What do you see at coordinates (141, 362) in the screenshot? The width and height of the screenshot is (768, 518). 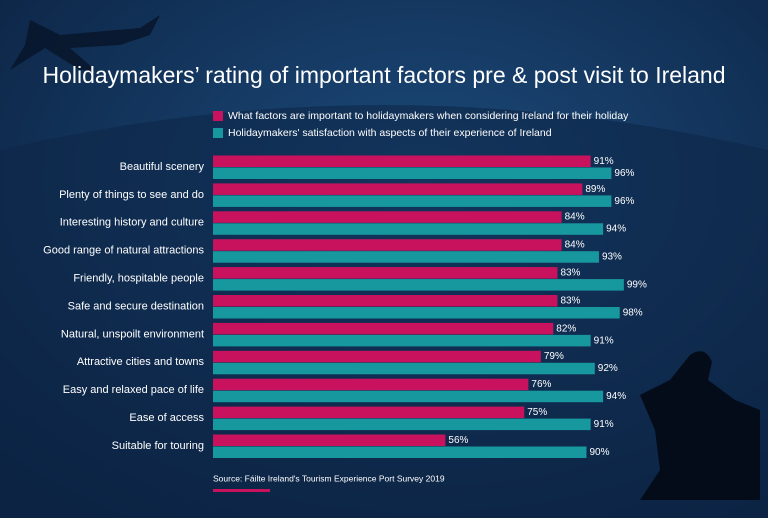 I see `category-label: Attractive cities and towns` at bounding box center [141, 362].